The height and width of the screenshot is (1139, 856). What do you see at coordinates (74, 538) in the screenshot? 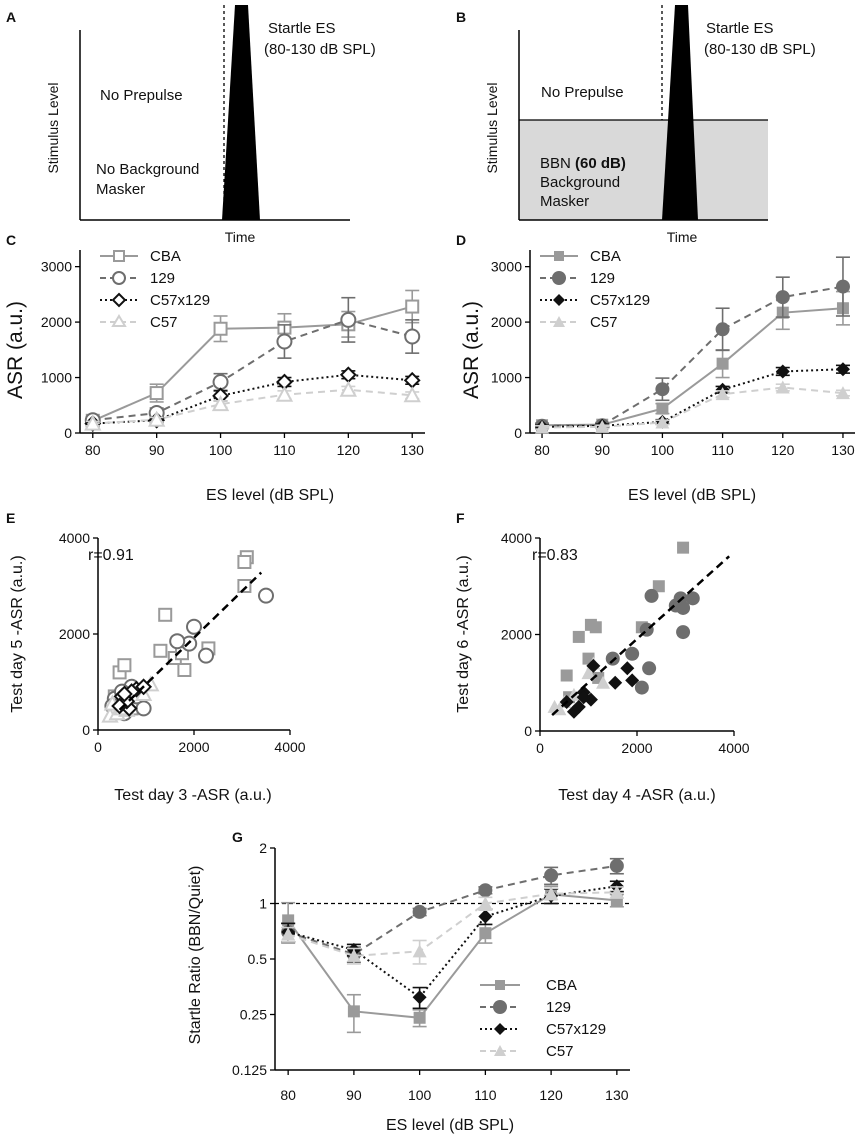
I see `panel-e-ytick-label: 4000` at bounding box center [74, 538].